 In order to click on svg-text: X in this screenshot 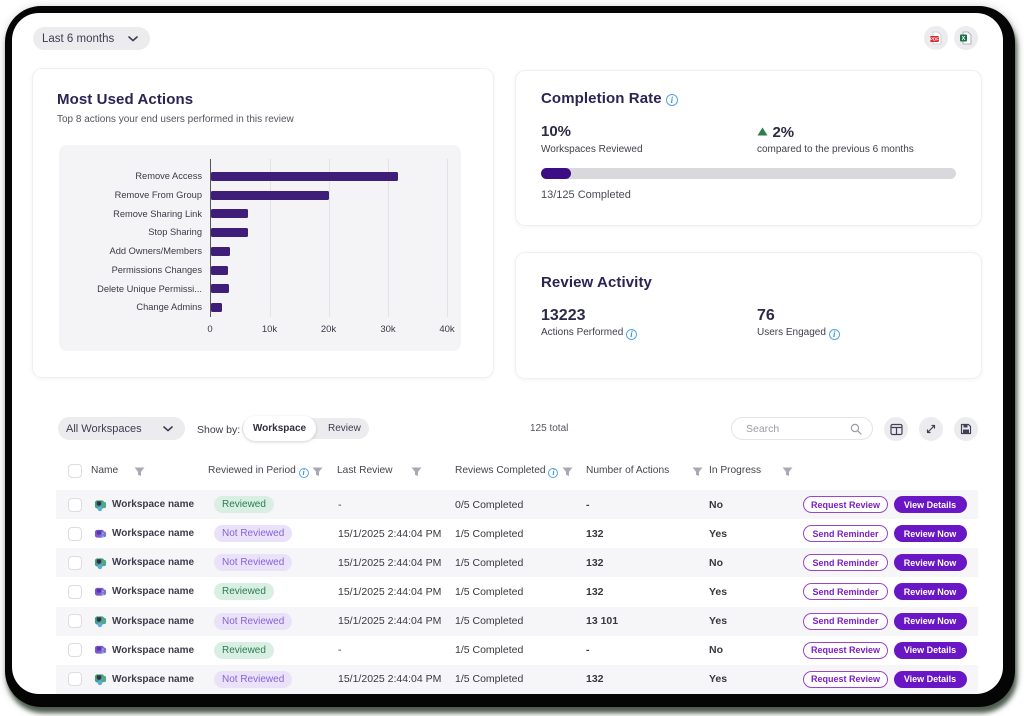, I will do `click(964, 39)`.